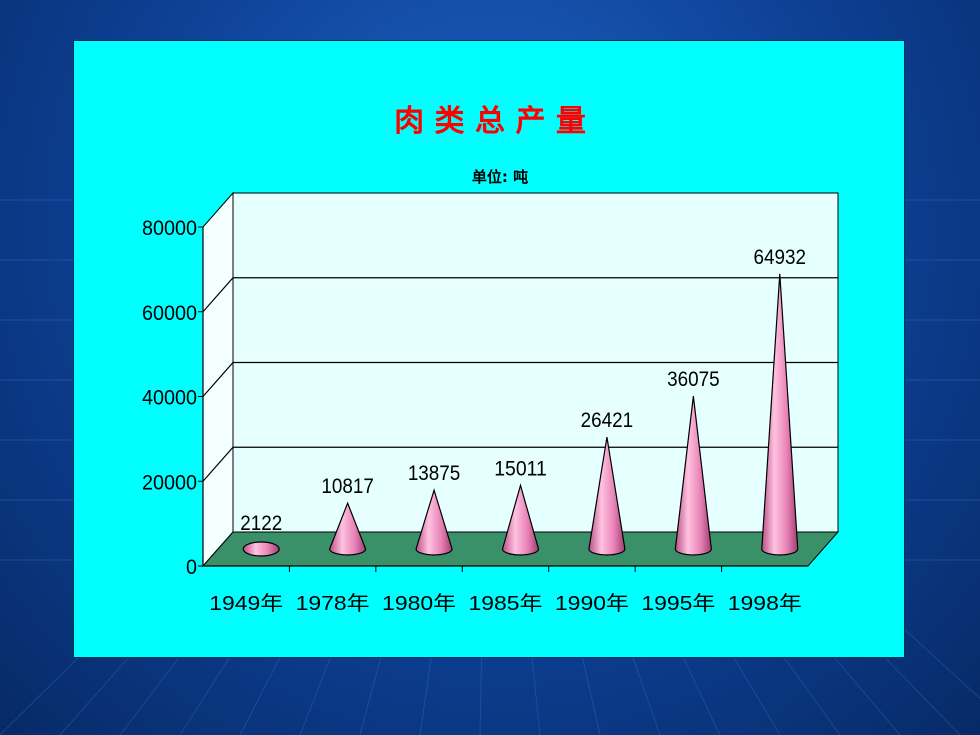 The image size is (980, 735). I want to click on x-tick-label: 1949年, so click(246, 603).